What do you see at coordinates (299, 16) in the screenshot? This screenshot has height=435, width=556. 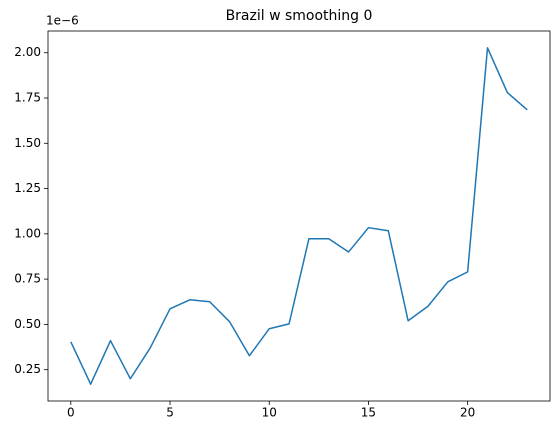 I see `chart-title: Brazil w smoothing 0` at bounding box center [299, 16].